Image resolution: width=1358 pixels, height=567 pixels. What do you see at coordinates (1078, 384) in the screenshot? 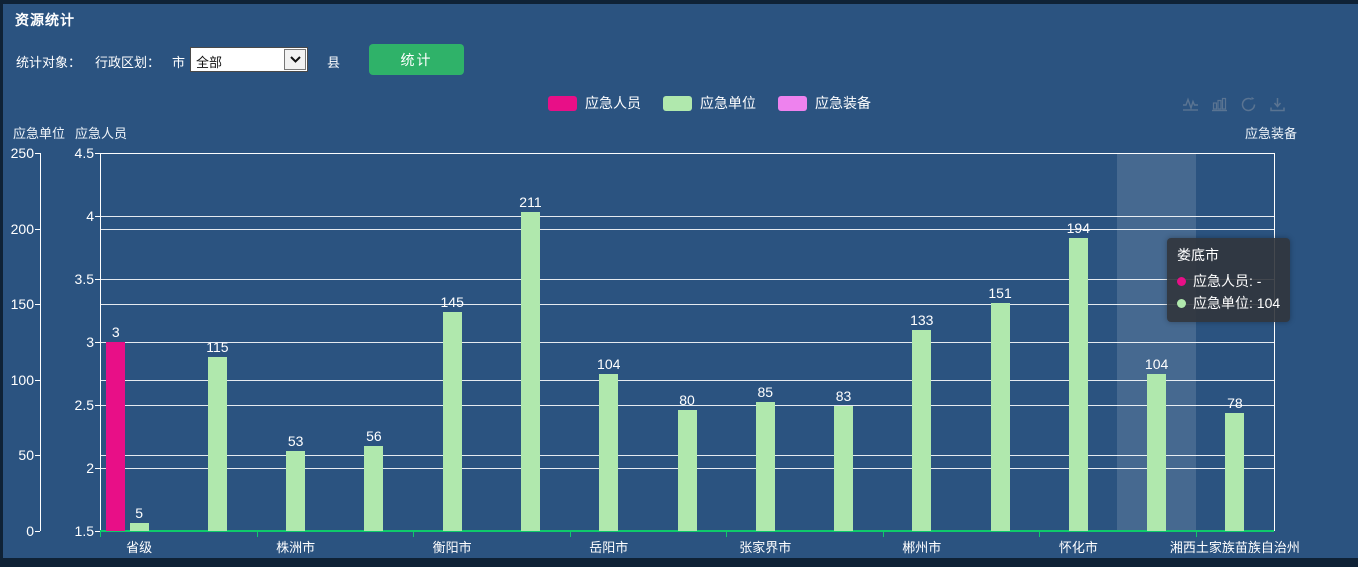
I see `bar-应急单位-怀化市` at bounding box center [1078, 384].